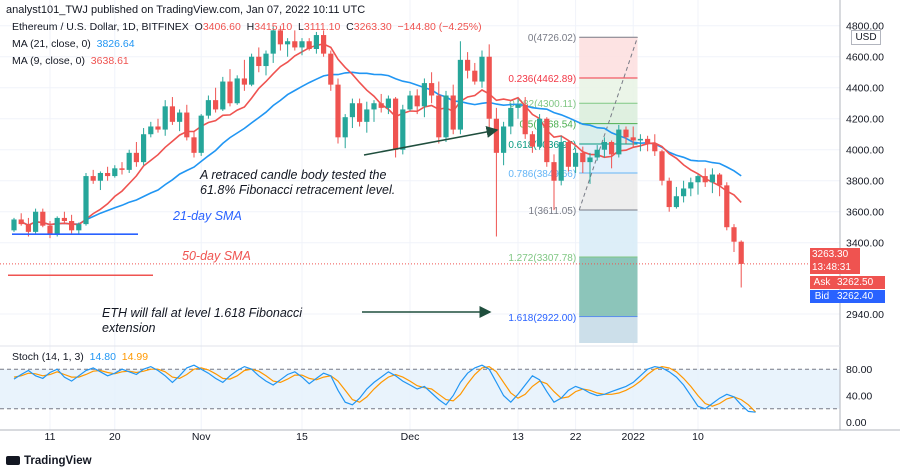  I want to click on fib-level-label: 1.618(2922.00), so click(542, 318).